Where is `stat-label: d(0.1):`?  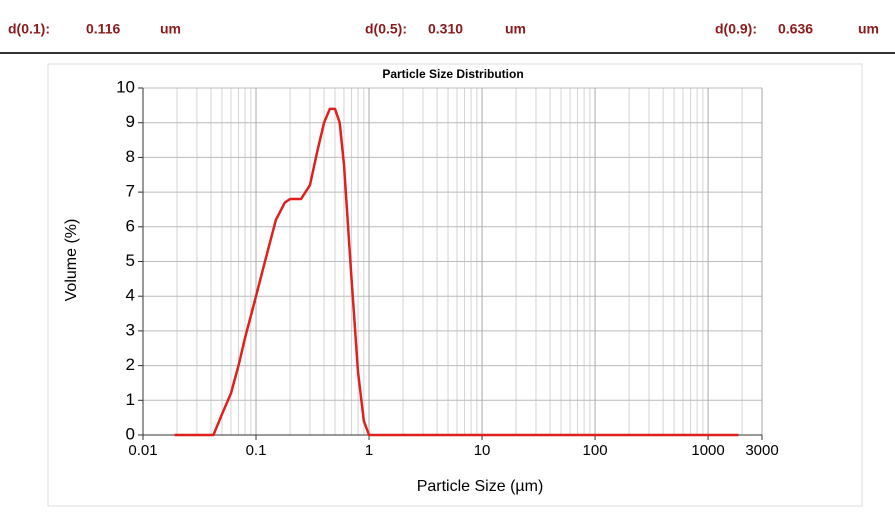 stat-label: d(0.1): is located at coordinates (29, 29).